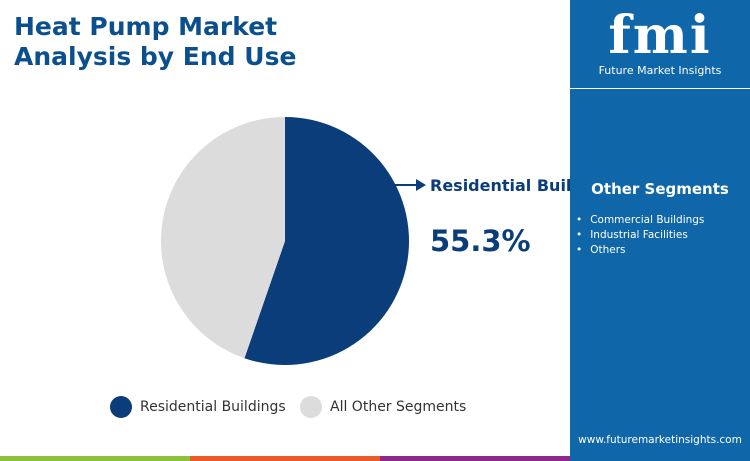  I want to click on fmi-logo: fmi Future Market Insights, so click(660, 41).